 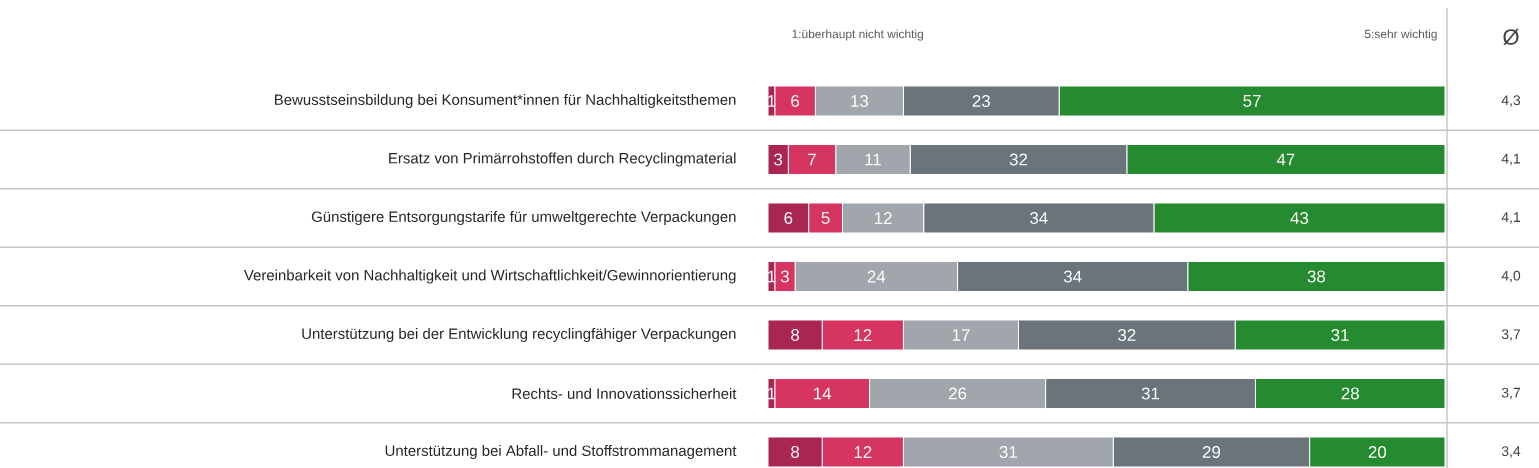 I want to click on text: 4,3, so click(x=1511, y=101).